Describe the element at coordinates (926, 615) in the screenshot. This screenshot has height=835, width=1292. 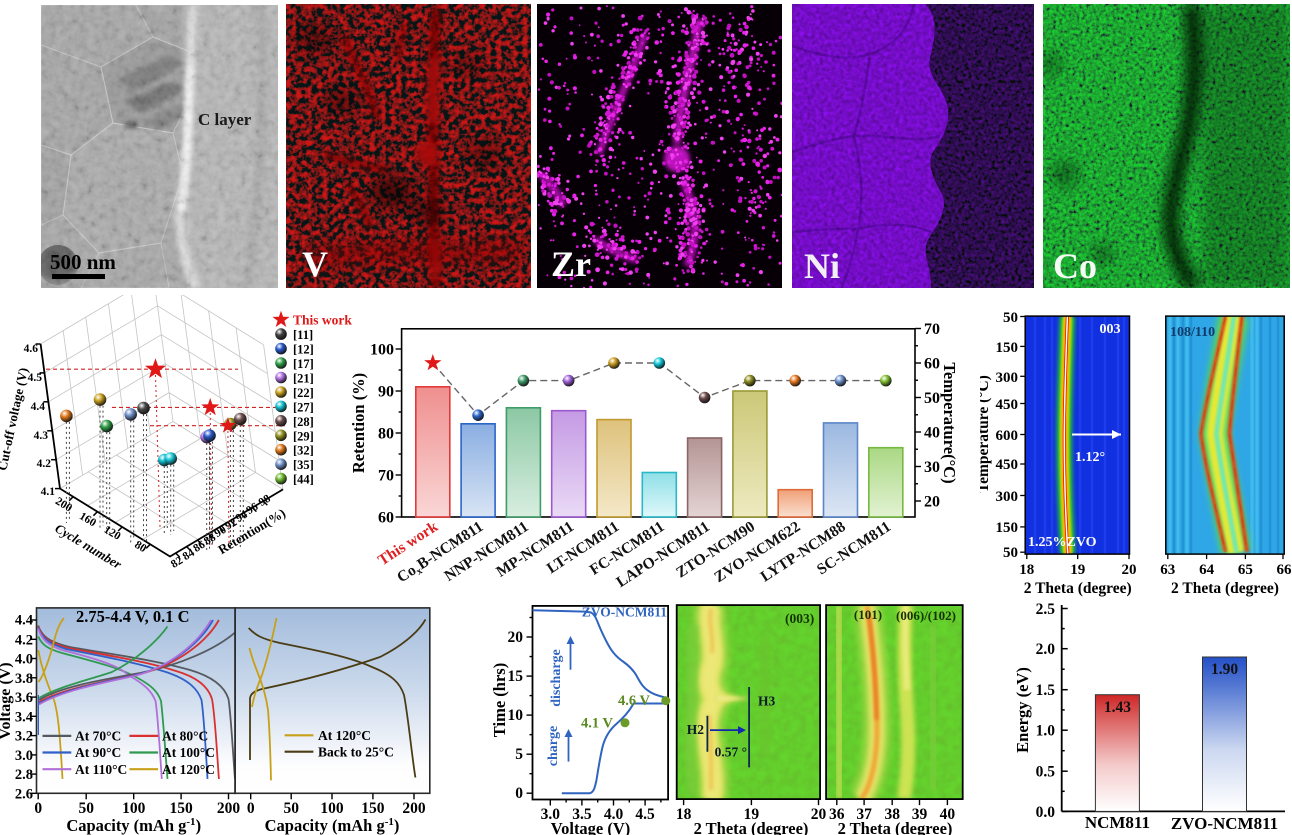
I see `svg-text: (006)/(102)` at that location.